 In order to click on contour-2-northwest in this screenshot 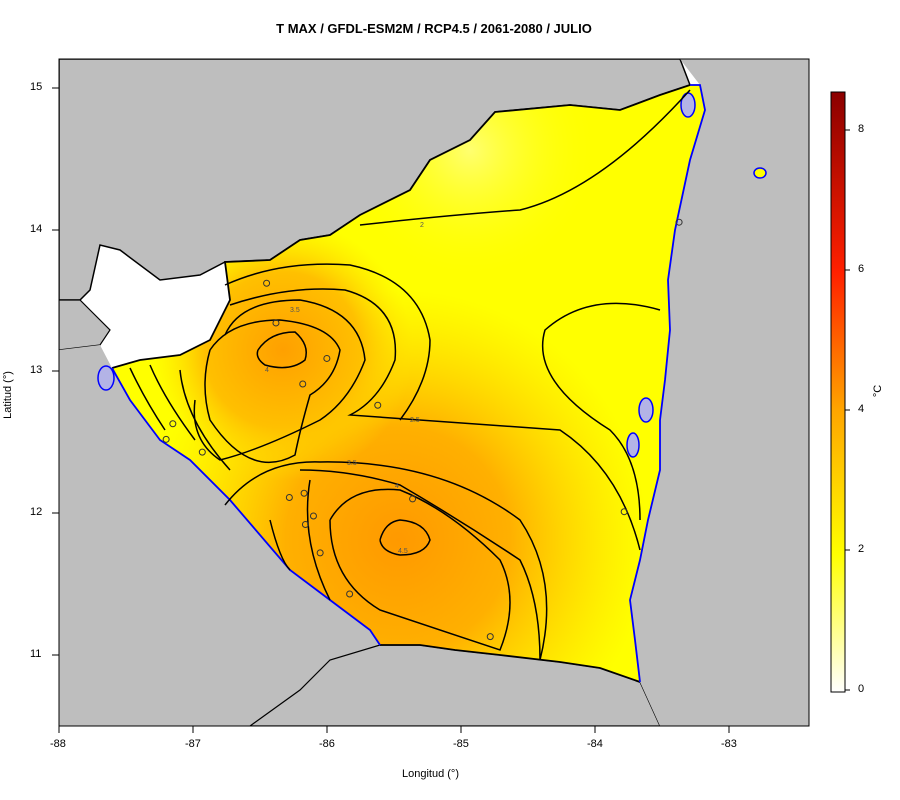, I will do `click(327, 342)`.